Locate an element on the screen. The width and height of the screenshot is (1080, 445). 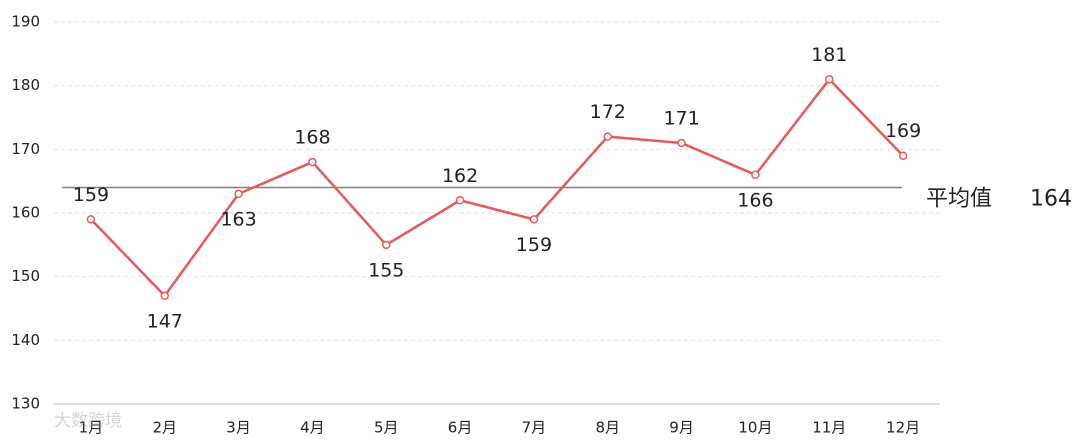
value-label: 181 is located at coordinates (829, 55).